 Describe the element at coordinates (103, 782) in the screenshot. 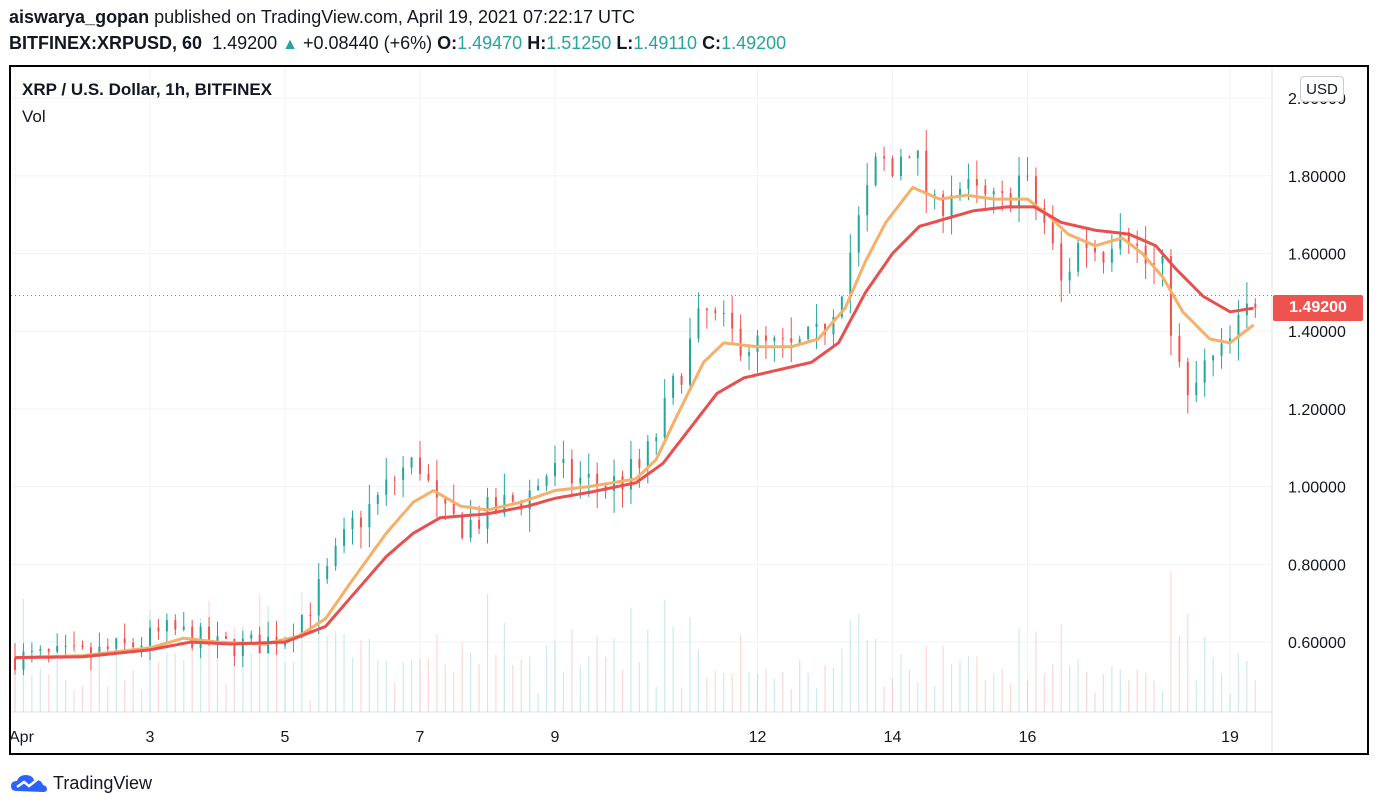

I see `brand-name: TradingView` at that location.